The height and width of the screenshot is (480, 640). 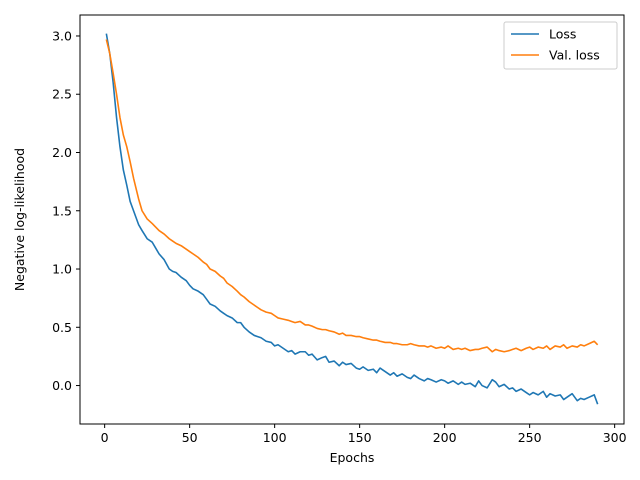 What do you see at coordinates (62, 35) in the screenshot?
I see `y-tick-label: 3.0` at bounding box center [62, 35].